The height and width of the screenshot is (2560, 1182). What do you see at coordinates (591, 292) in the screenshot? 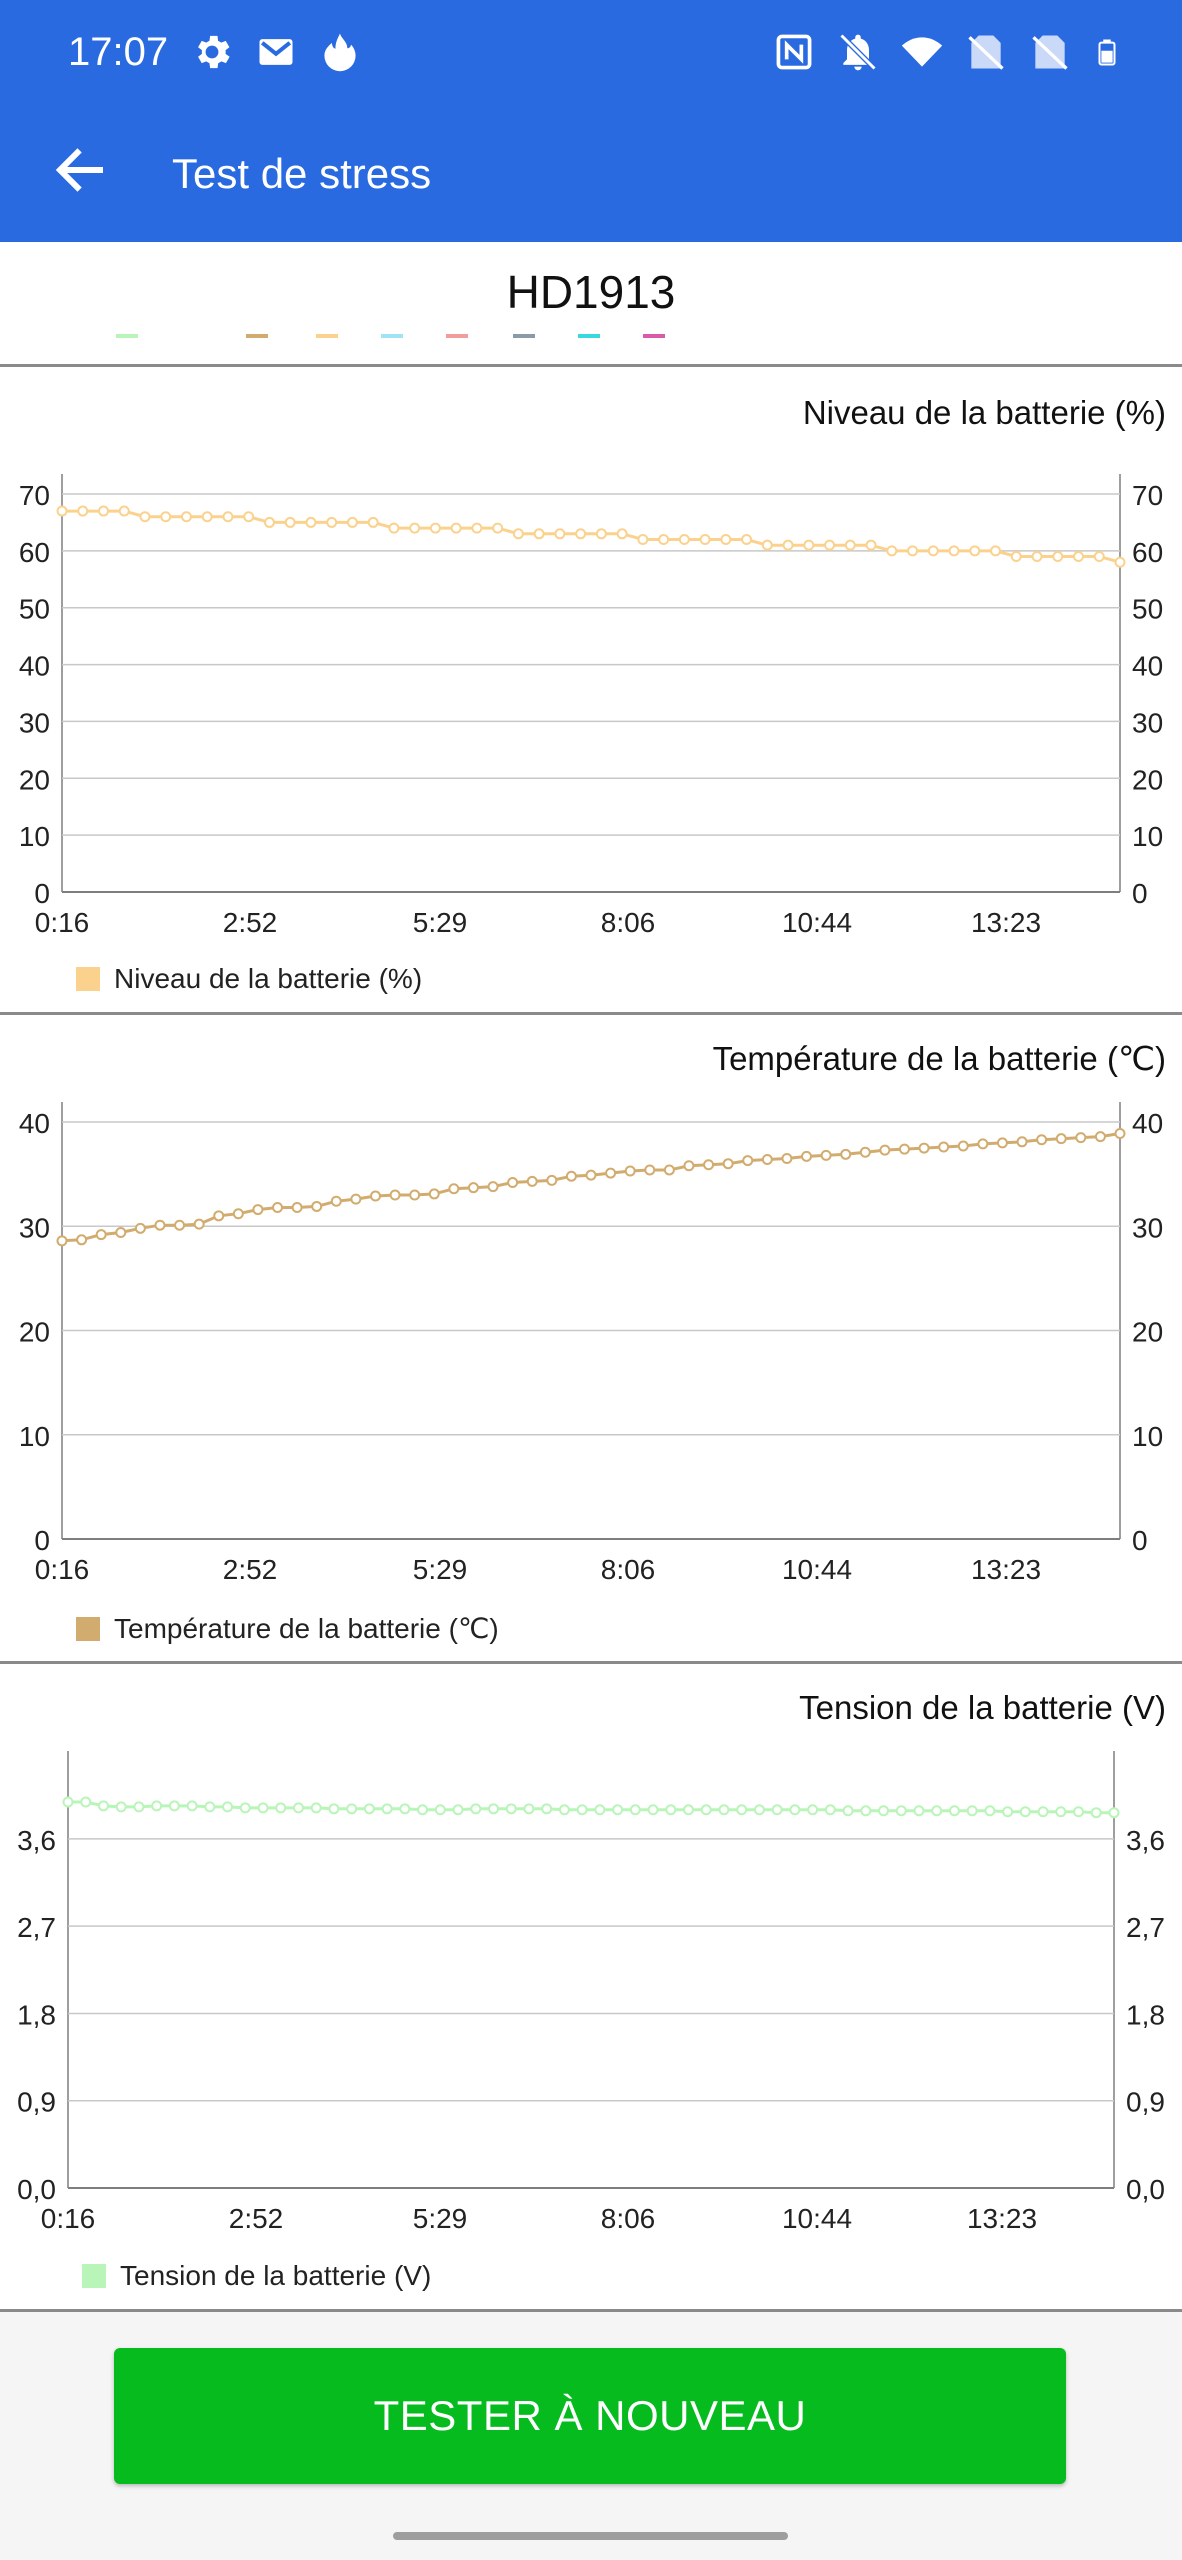
I see `device-name: HD1913` at bounding box center [591, 292].